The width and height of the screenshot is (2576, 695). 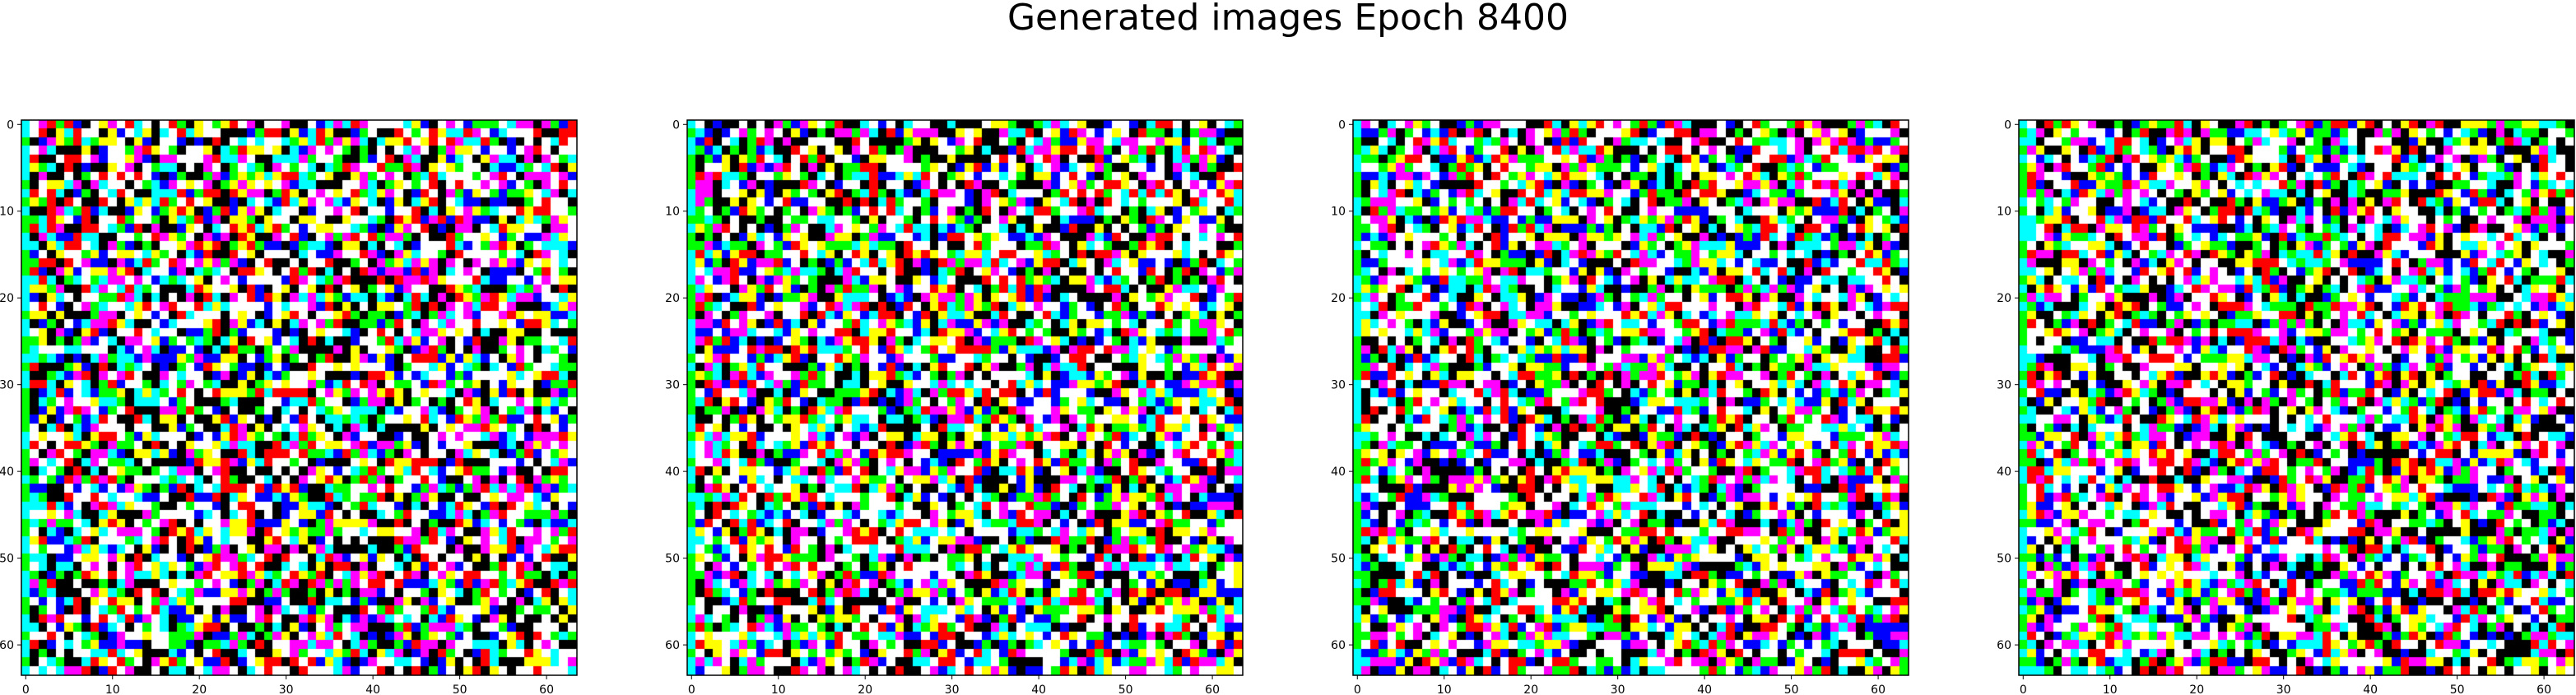 I want to click on figure-title: Generated images Epoch 8400, so click(x=1288, y=19).